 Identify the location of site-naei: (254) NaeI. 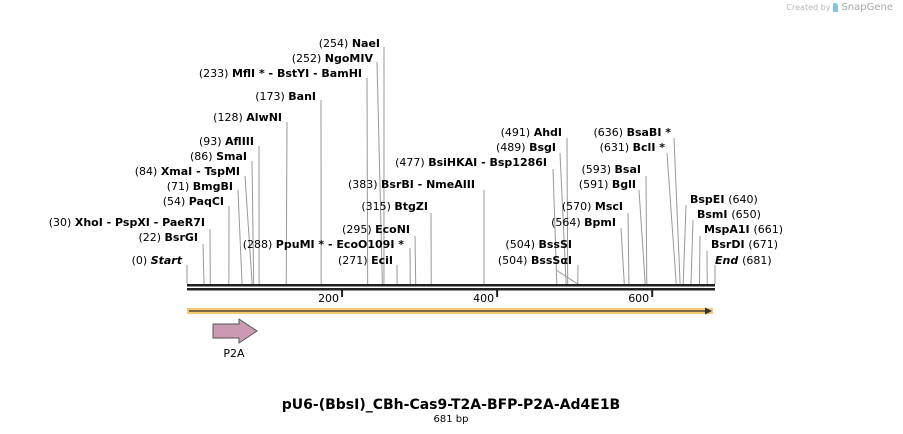
(352, 161).